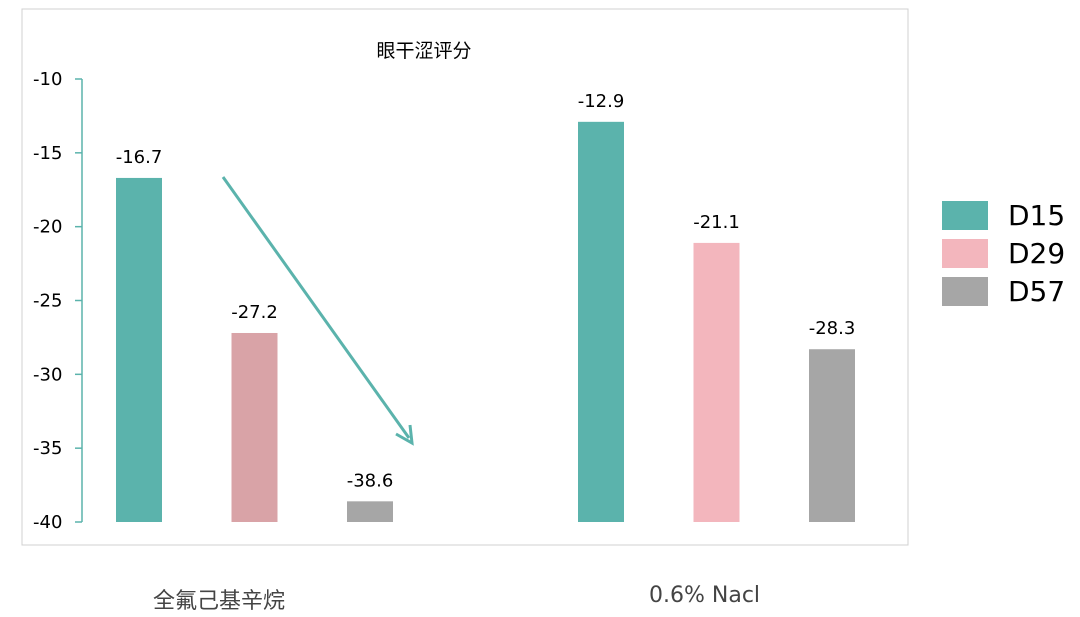 This screenshot has width=1080, height=617. What do you see at coordinates (1003, 215) in the screenshot?
I see `legend-item-d15: D15` at bounding box center [1003, 215].